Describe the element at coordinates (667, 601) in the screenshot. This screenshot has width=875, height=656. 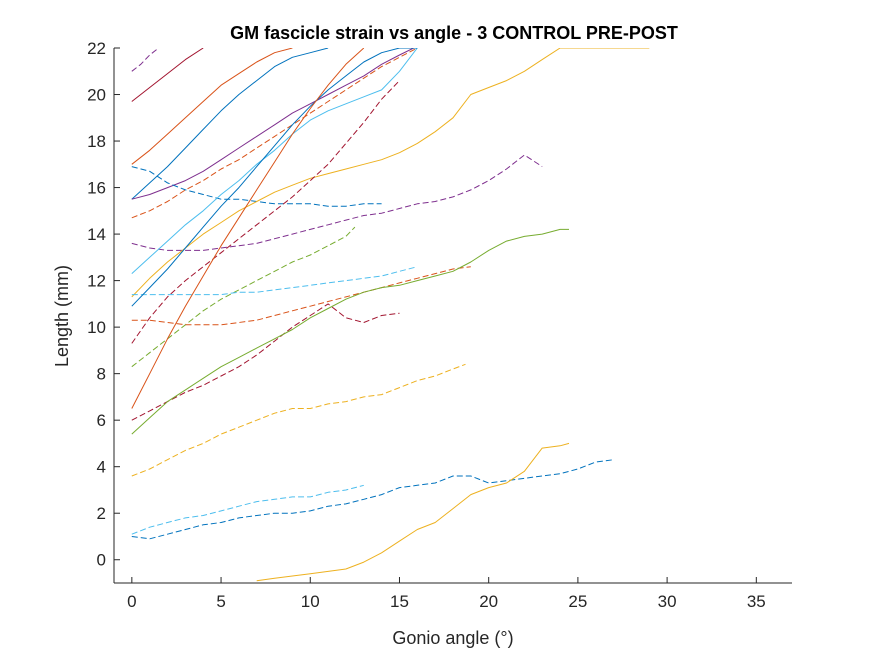
I see `x-tick-label: 30` at that location.